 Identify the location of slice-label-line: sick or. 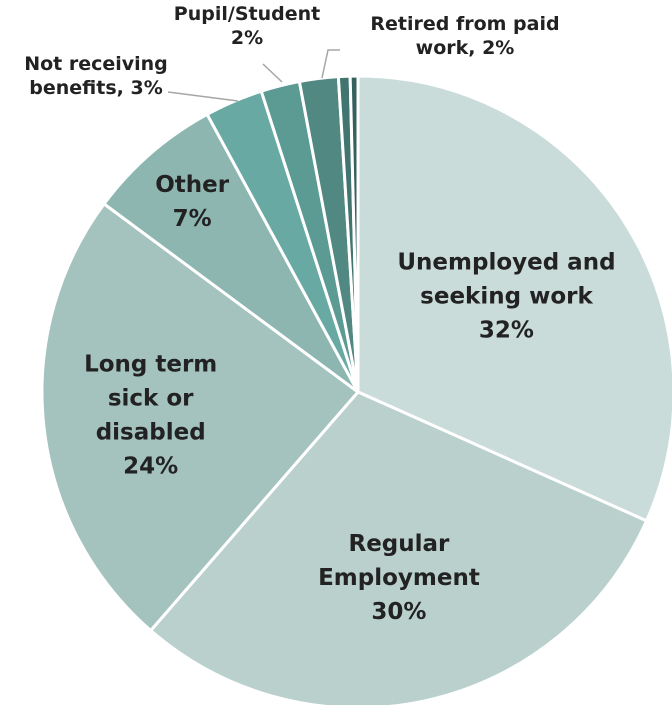
(151, 399).